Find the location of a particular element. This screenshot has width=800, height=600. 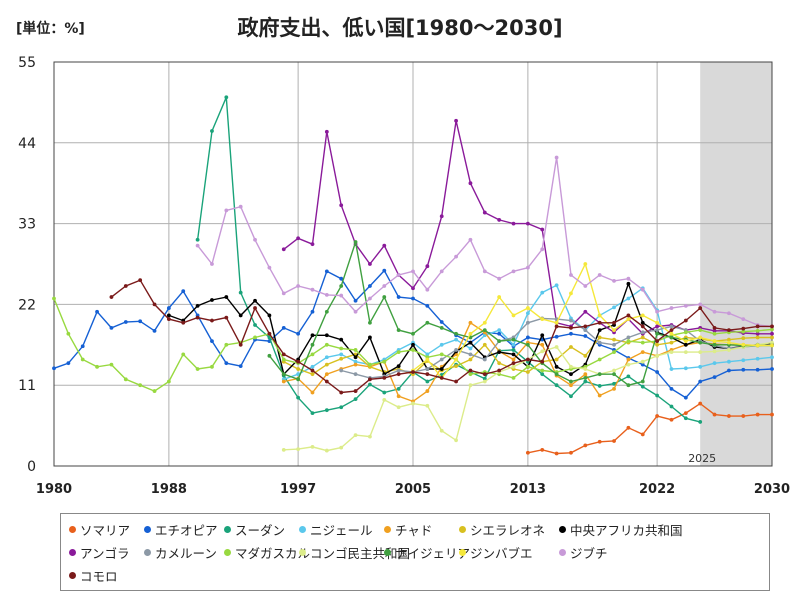

x-tick-label: 2013 is located at coordinates (528, 489).